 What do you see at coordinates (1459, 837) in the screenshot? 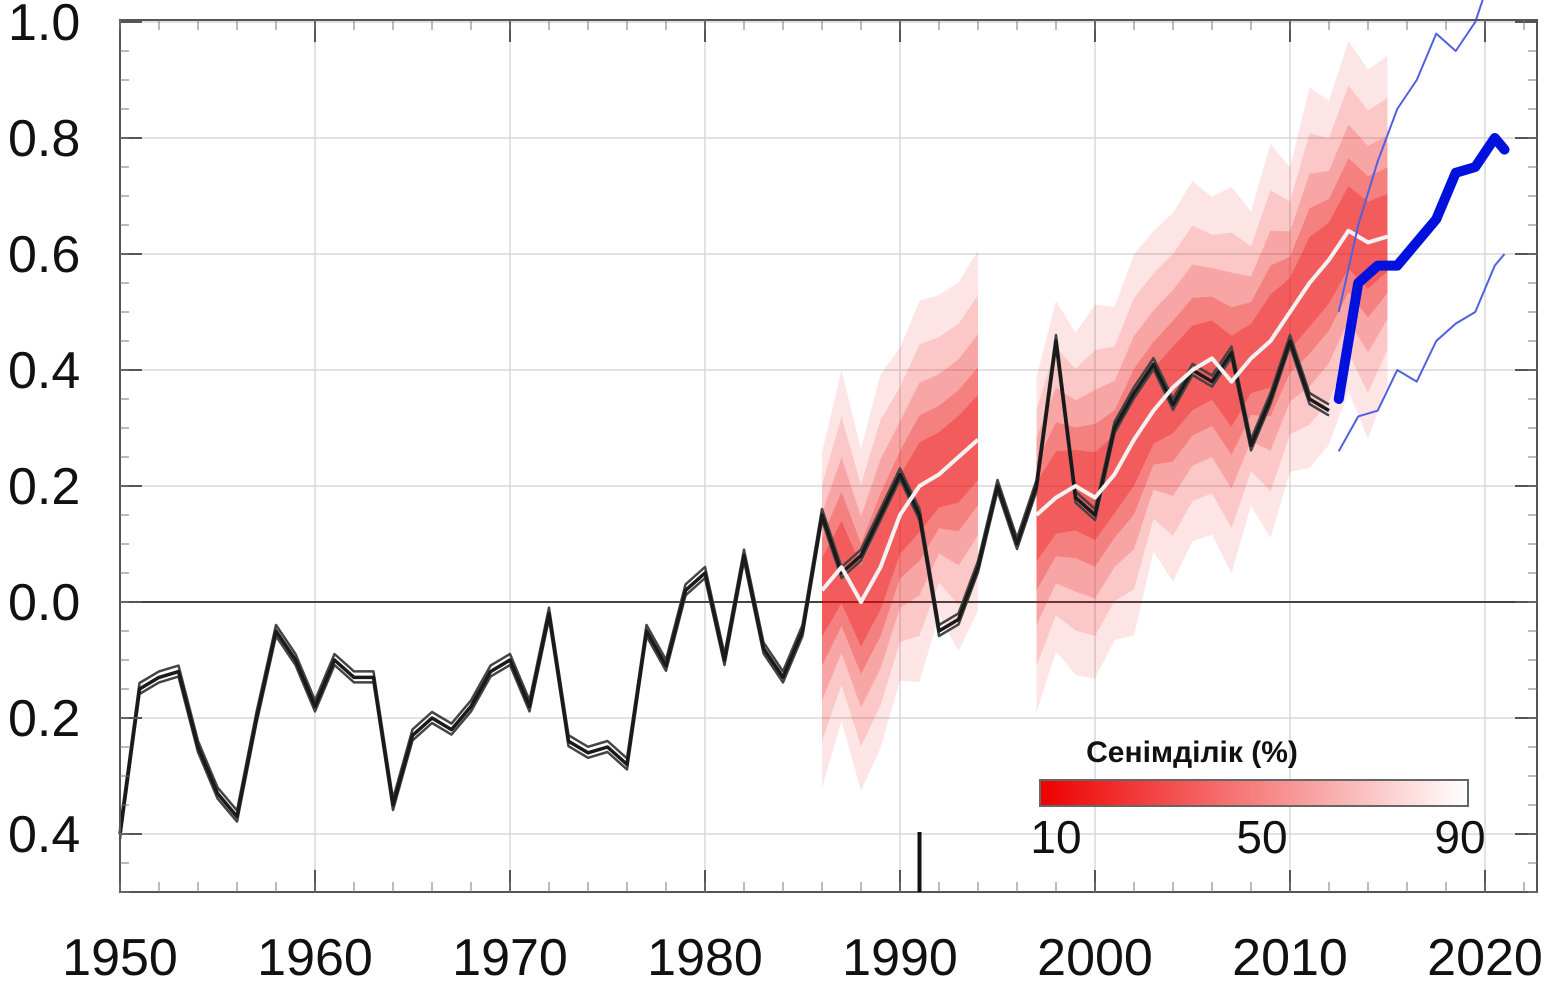
I see `legend-tick-label: 90` at bounding box center [1459, 837].